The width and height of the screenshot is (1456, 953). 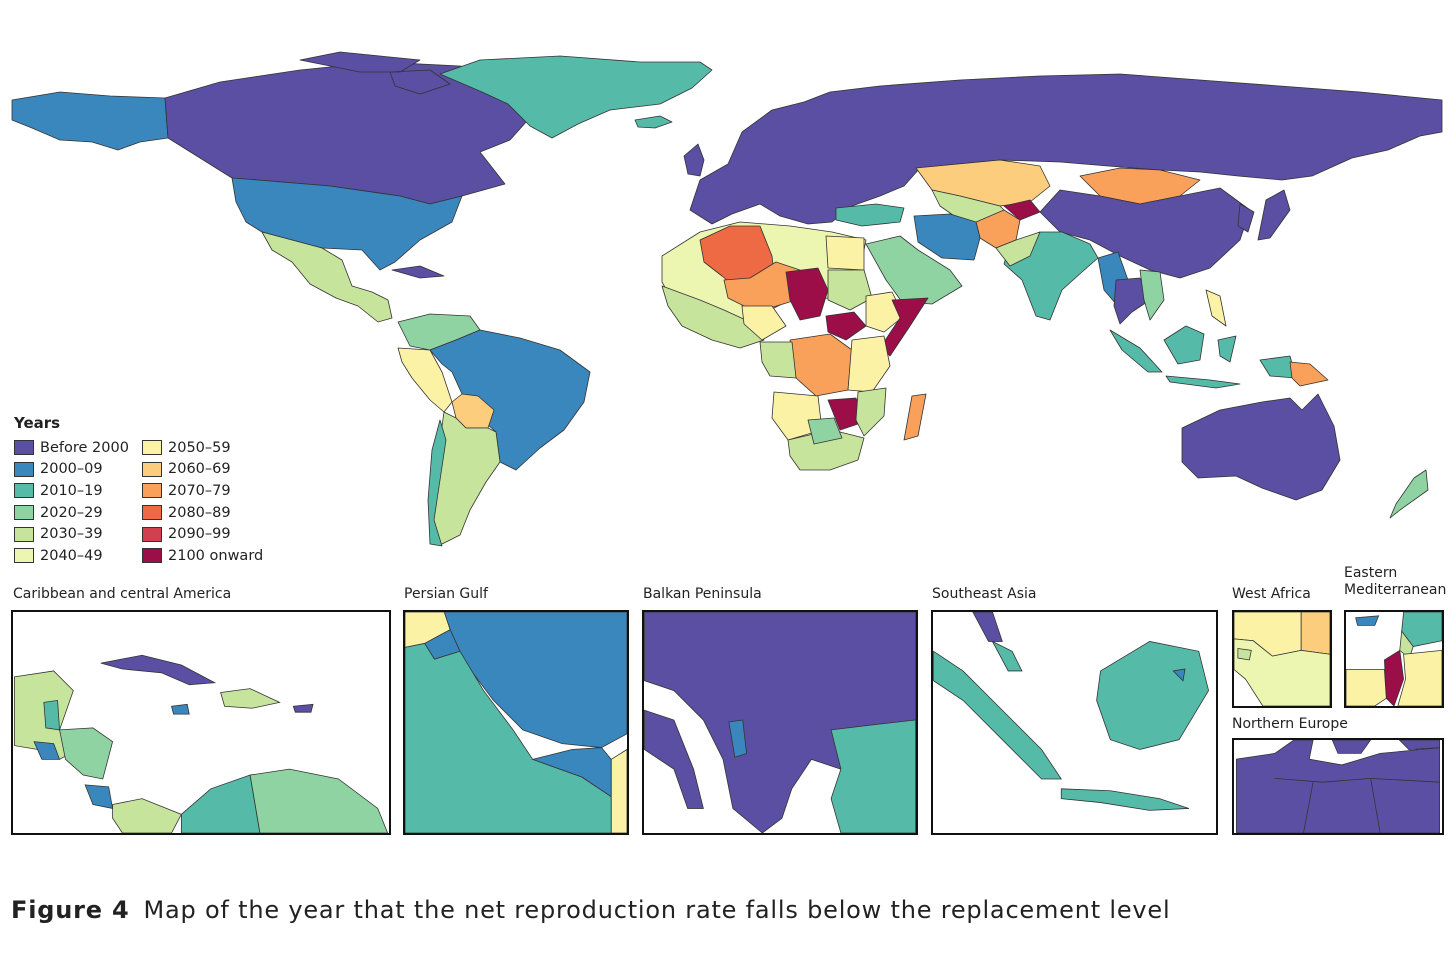 I want to click on inset-title-eastern-mediterranean: Eastern Mediterranean, so click(x=1395, y=581).